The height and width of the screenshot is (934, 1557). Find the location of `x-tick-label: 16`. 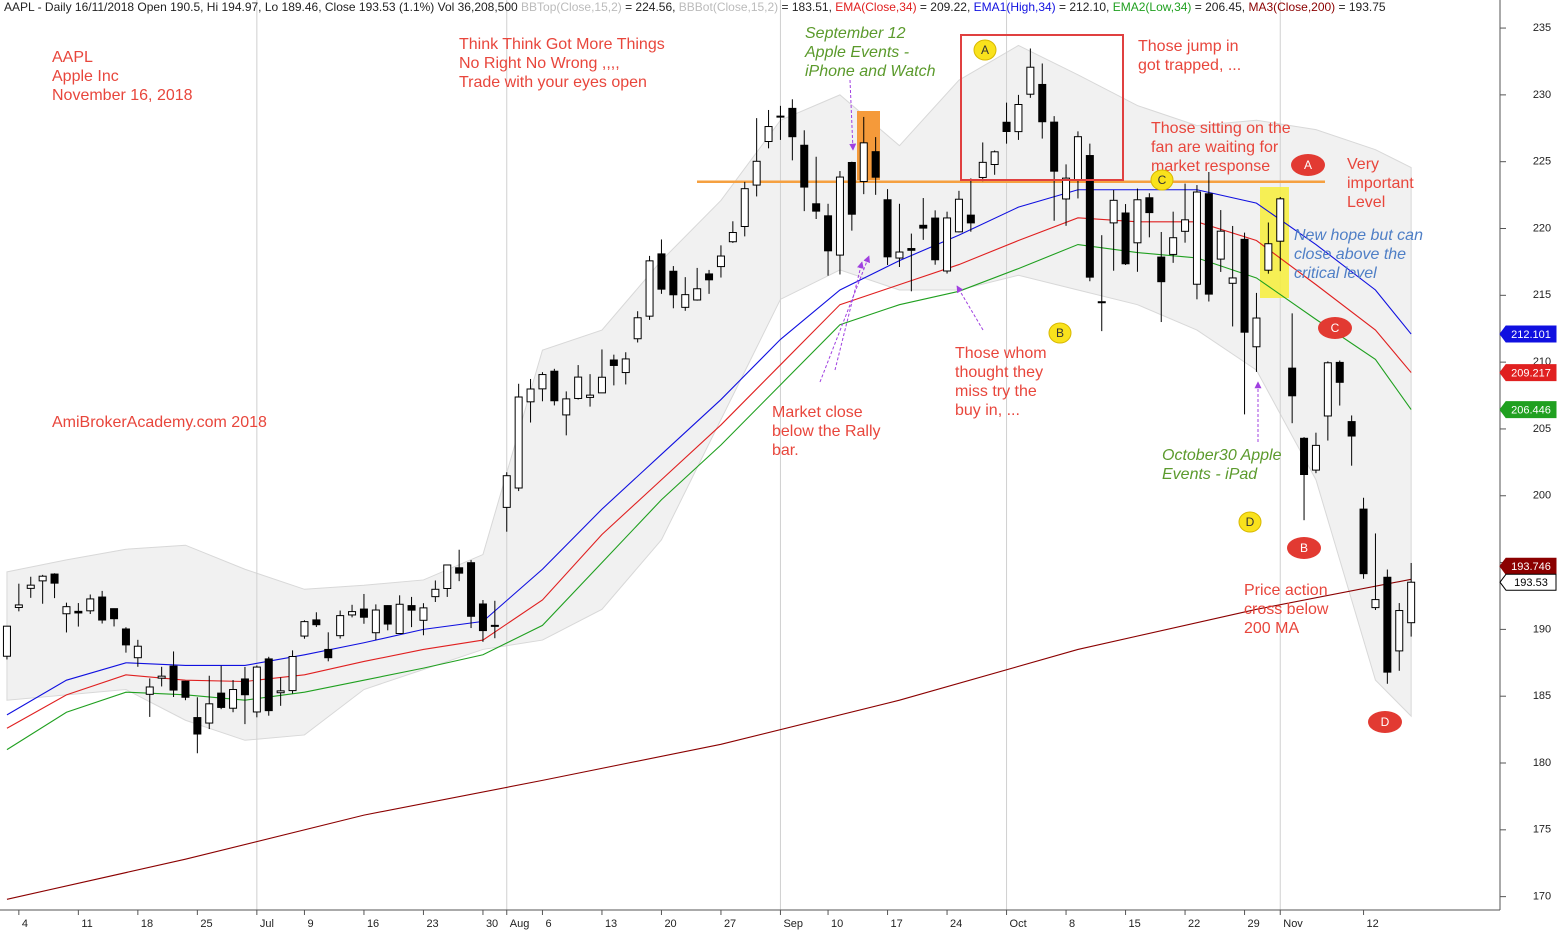

x-tick-label: 16 is located at coordinates (373, 924).